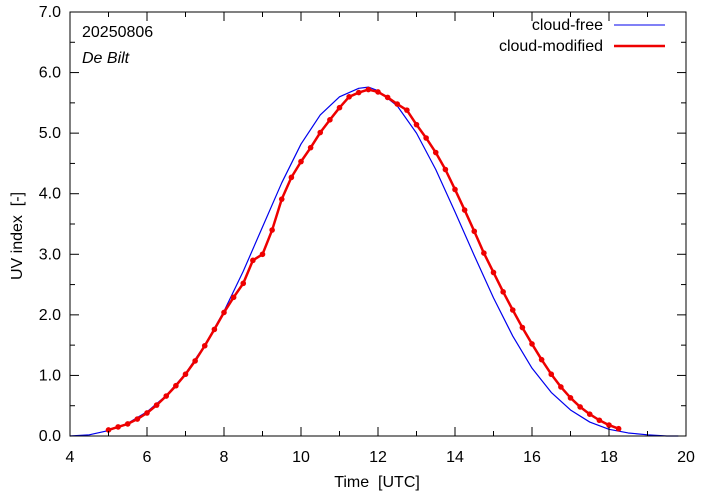 The image size is (702, 497). Describe the element at coordinates (378, 457) in the screenshot. I see `x-tick-label: 12` at that location.